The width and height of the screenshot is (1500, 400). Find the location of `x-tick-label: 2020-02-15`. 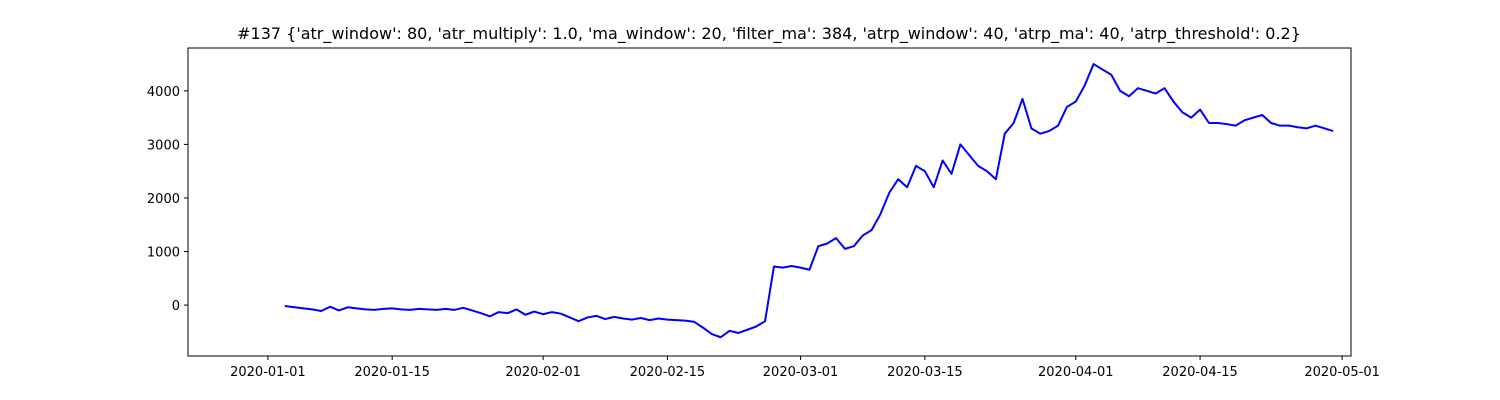

x-tick-label: 2020-02-15 is located at coordinates (668, 372).